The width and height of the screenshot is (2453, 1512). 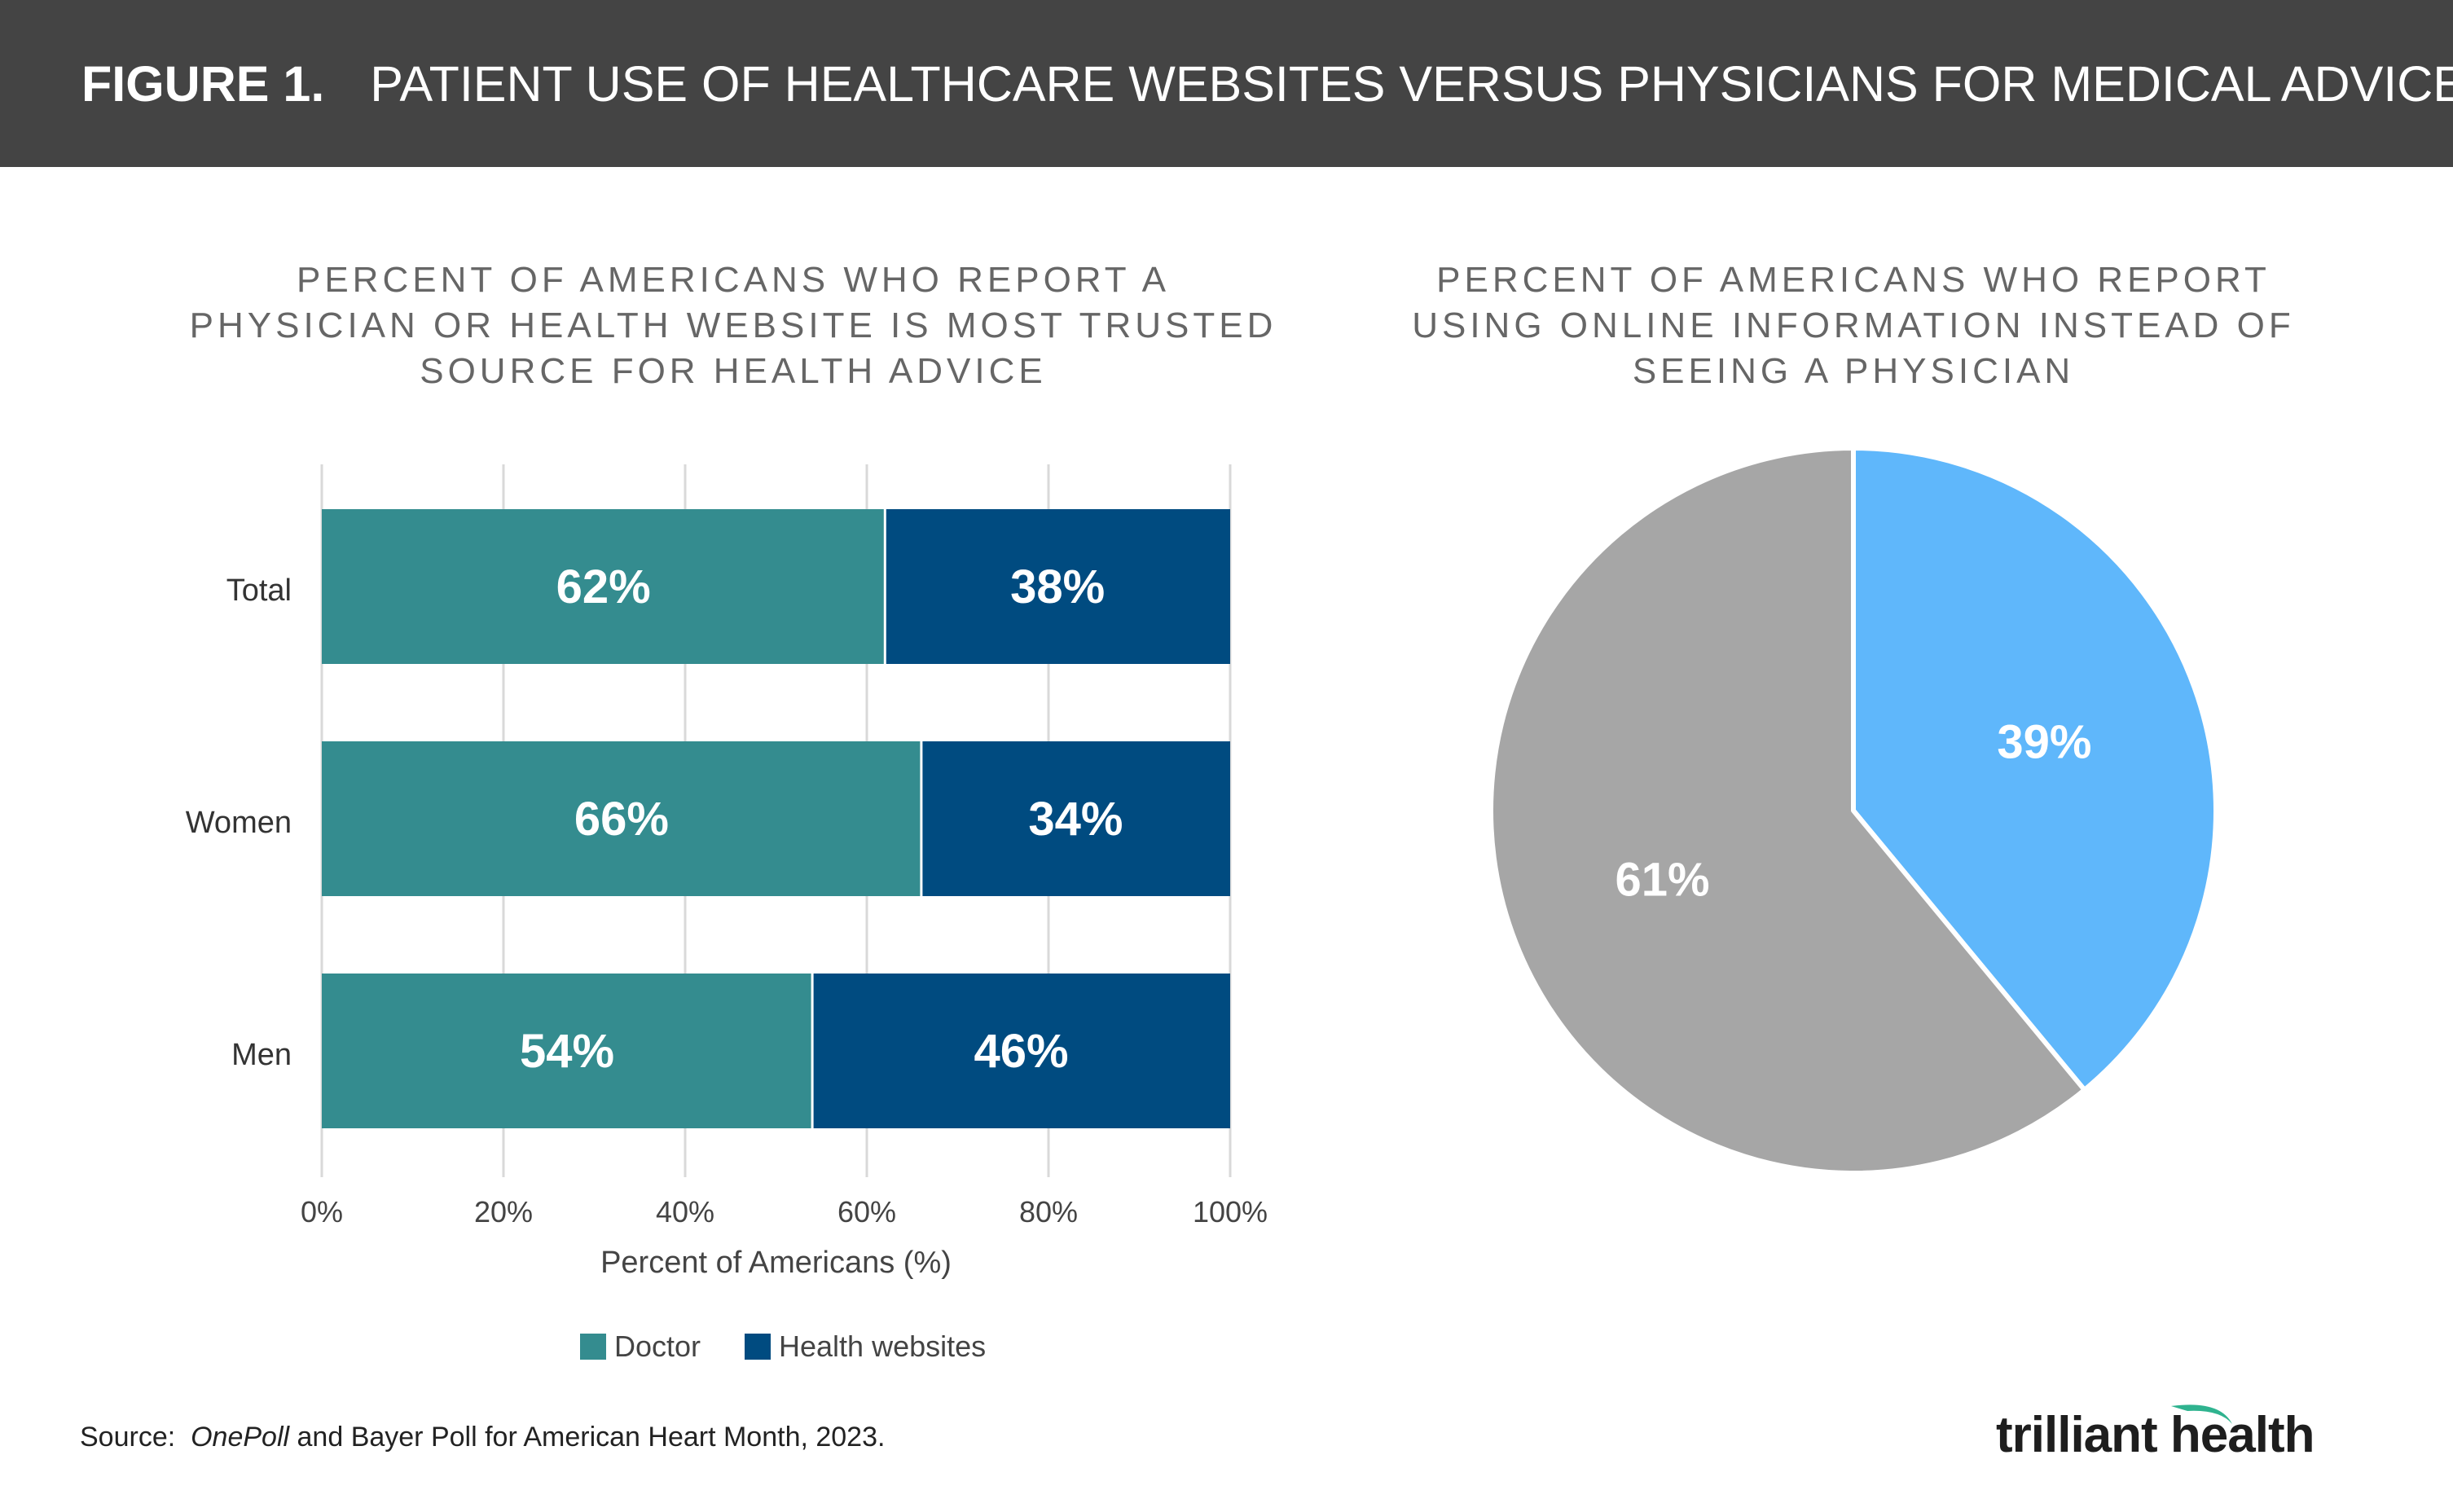 I want to click on logo-swoosh-icon, so click(x=2201, y=1414).